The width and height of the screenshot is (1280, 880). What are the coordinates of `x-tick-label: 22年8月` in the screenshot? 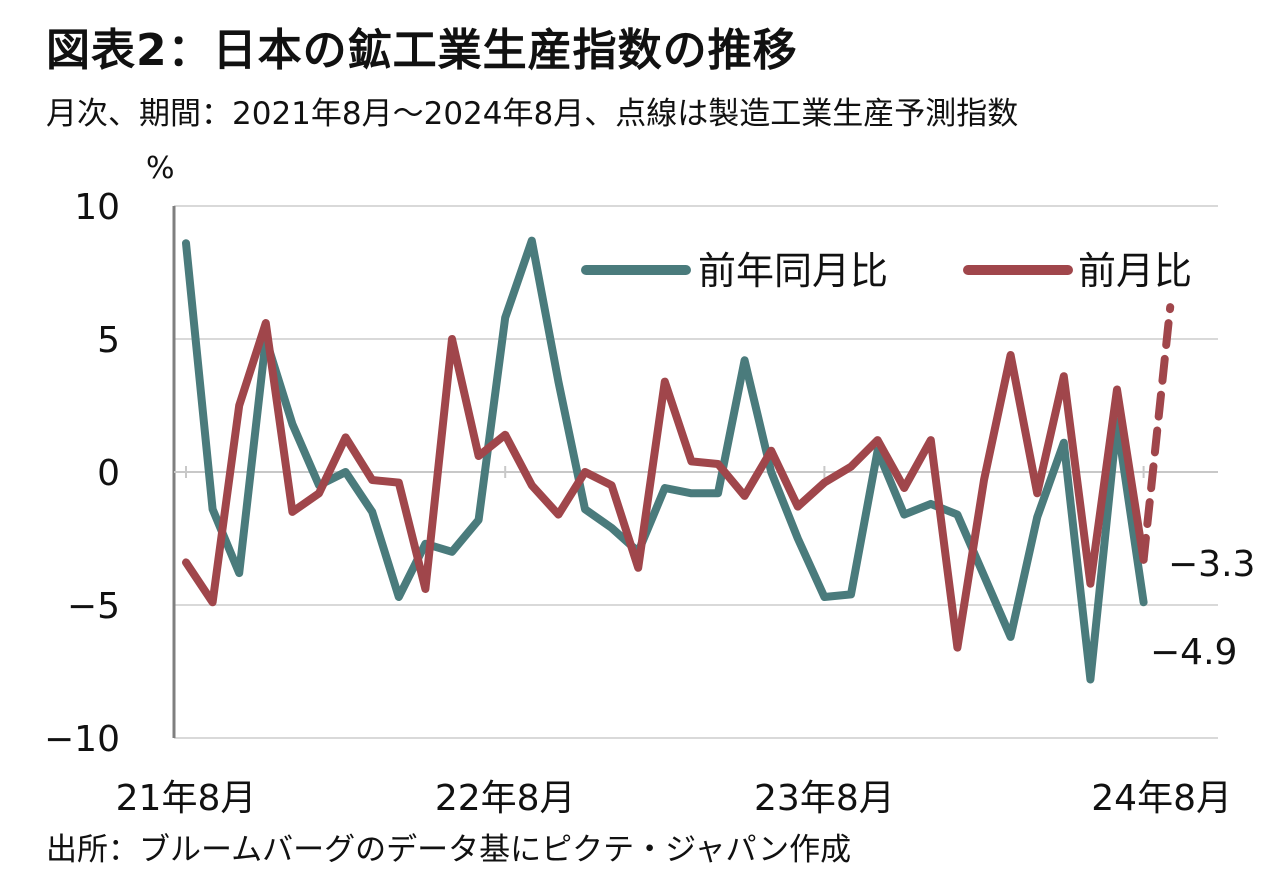 It's located at (505, 798).